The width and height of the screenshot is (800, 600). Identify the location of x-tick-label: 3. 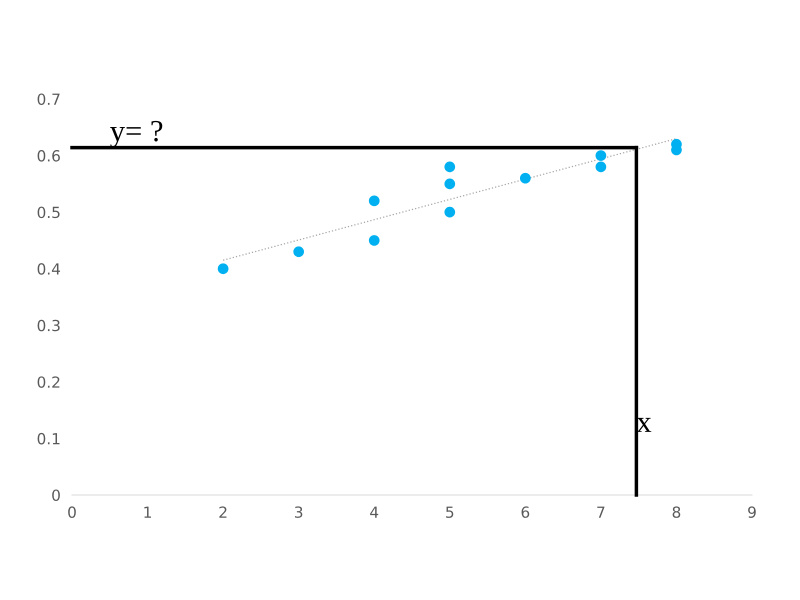
(298, 512).